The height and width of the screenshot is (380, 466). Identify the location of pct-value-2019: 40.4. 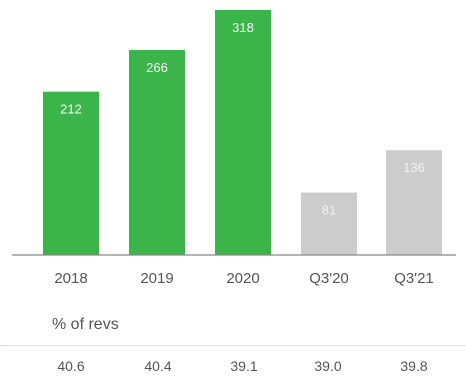
(158, 366).